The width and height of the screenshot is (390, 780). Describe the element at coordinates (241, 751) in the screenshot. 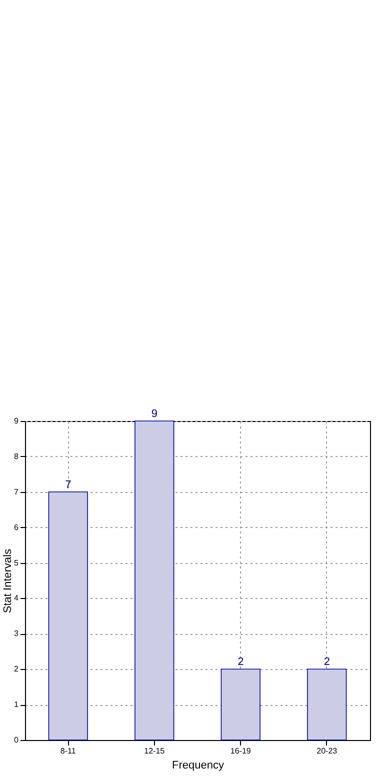

I see `x-tick-label: 16-19` at that location.